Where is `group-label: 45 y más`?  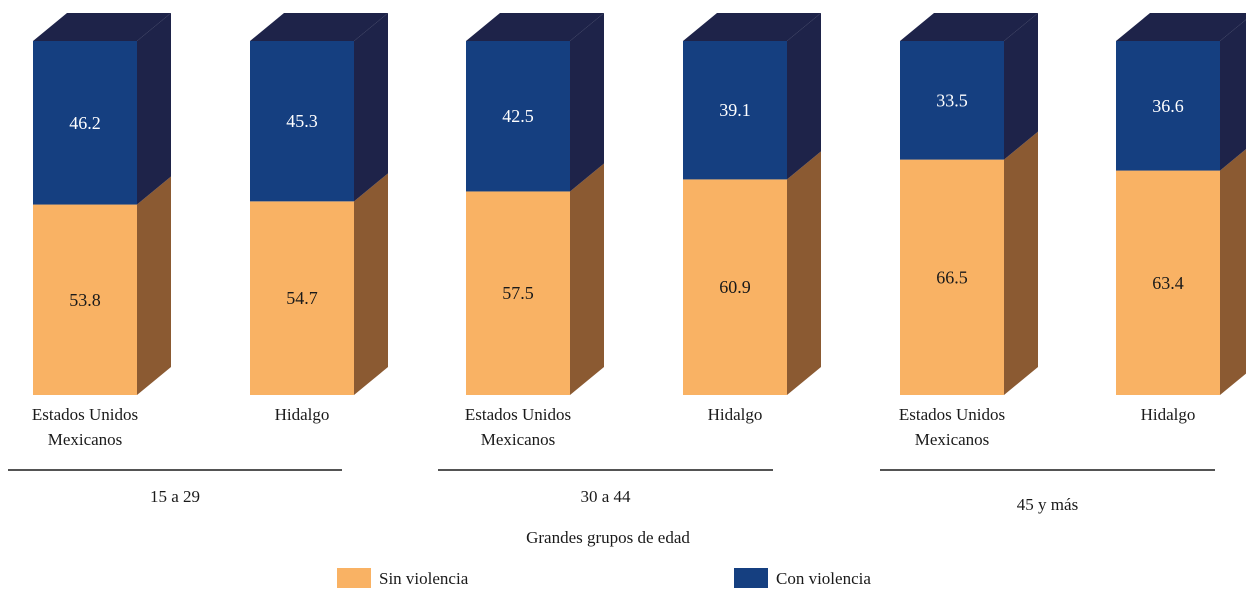
group-label: 45 y más is located at coordinates (1047, 504).